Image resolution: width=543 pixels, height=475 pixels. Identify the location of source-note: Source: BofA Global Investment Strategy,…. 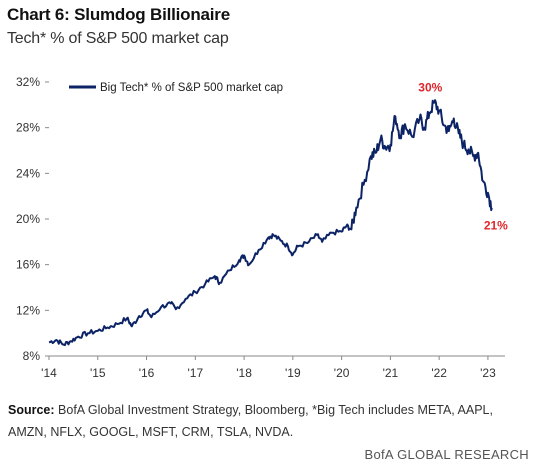
(270, 421).